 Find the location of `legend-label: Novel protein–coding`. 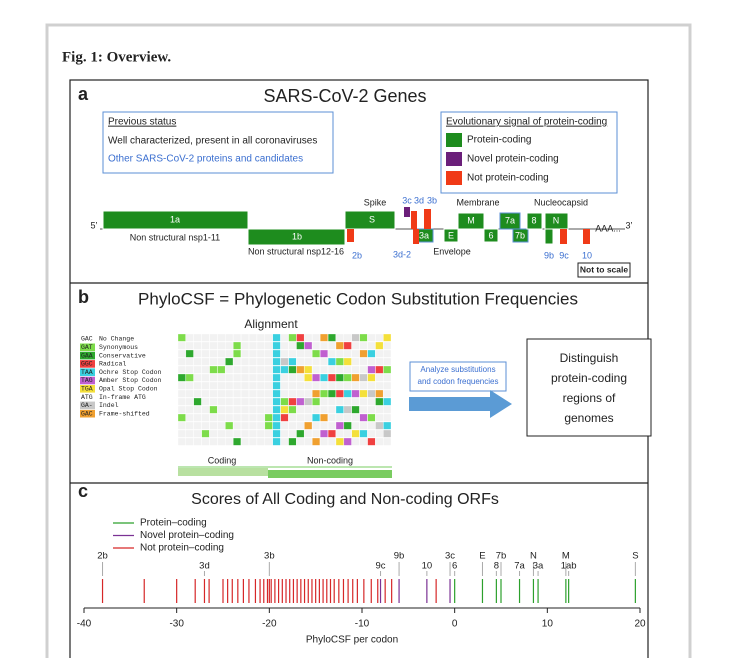

legend-label: Novel protein–coding is located at coordinates (187, 535).